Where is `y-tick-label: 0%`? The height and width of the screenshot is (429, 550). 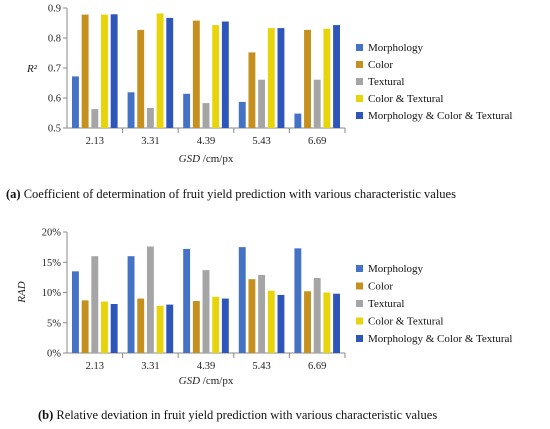
y-tick-label: 0% is located at coordinates (54, 354).